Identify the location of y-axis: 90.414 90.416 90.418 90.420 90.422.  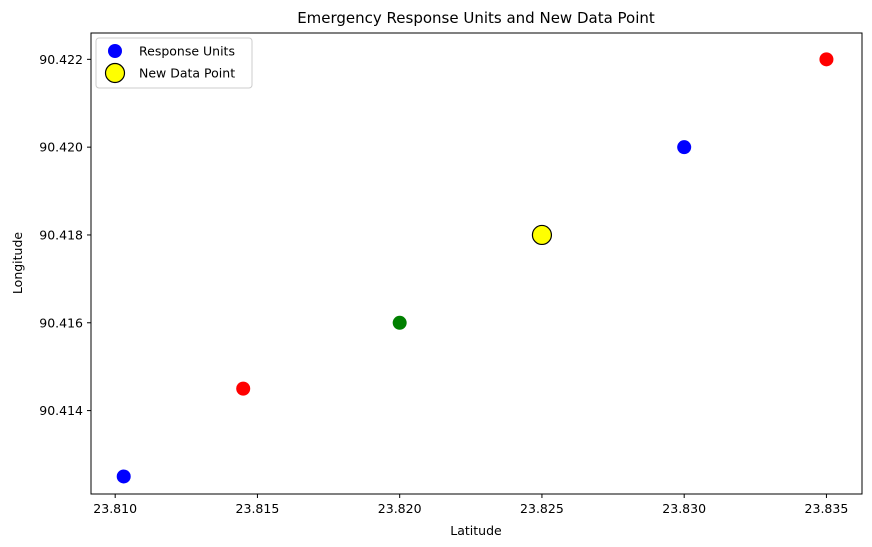
(65, 235).